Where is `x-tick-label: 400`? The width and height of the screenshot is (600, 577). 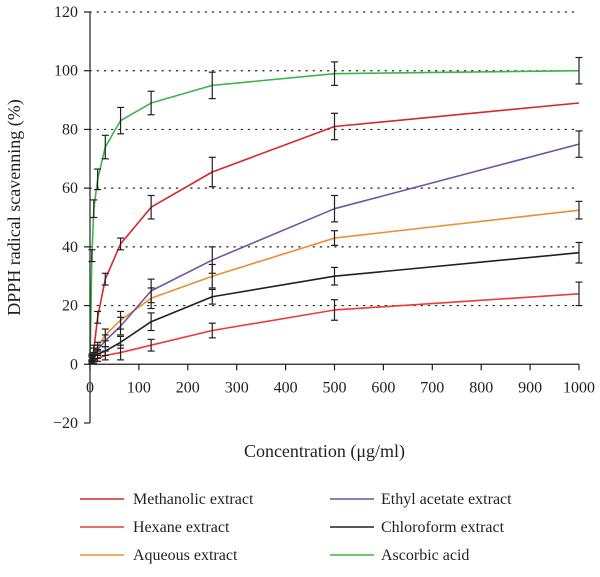 x-tick-label: 400 is located at coordinates (286, 387).